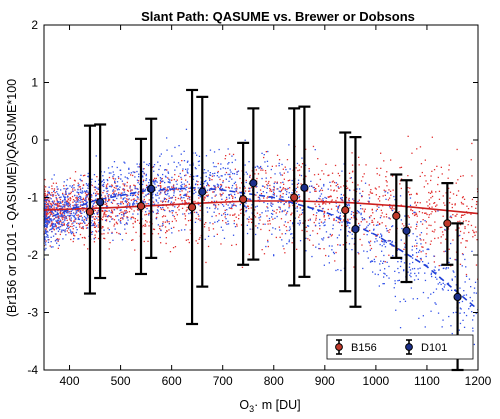 The image size is (500, 419). Describe the element at coordinates (406, 231) in the screenshot. I see `errorbar-d101` at that location.